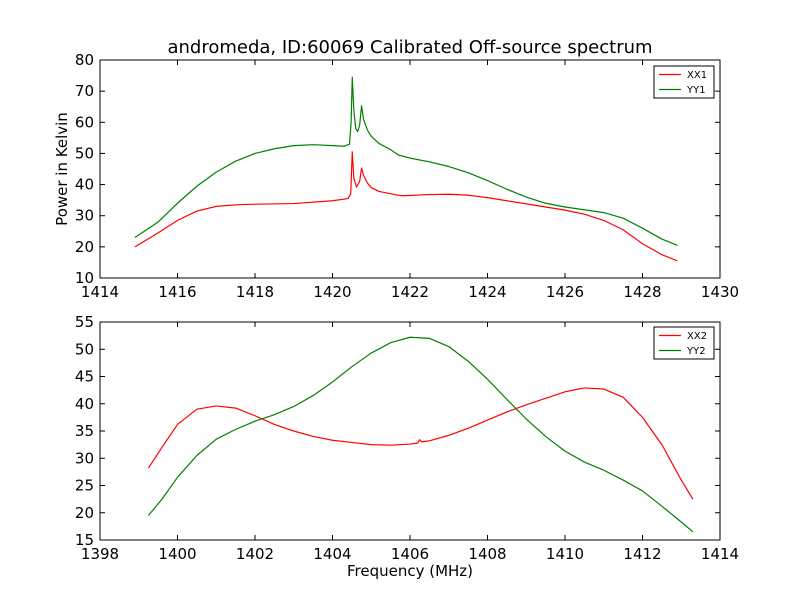 The height and width of the screenshot is (600, 800). What do you see at coordinates (420, 443) in the screenshot?
I see `series-line-xx2` at bounding box center [420, 443].